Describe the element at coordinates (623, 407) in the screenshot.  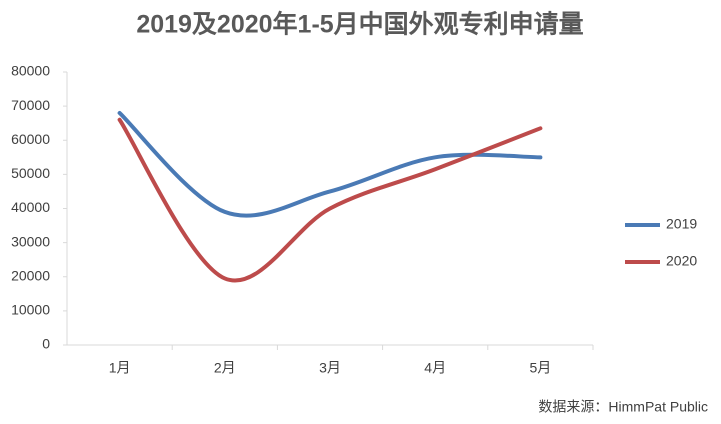
I see `source-note: 数据来源：HimmPat Public` at that location.